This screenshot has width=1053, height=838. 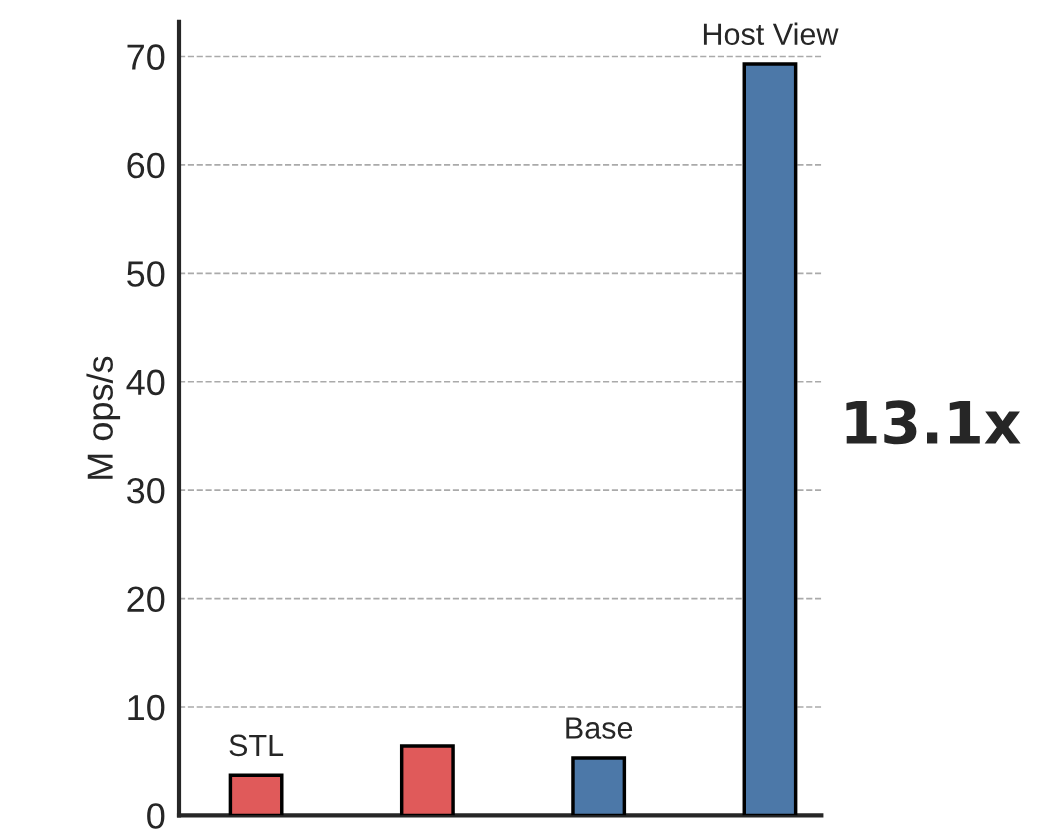 What do you see at coordinates (146, 57) in the screenshot?
I see `y-tick-label: 70` at bounding box center [146, 57].